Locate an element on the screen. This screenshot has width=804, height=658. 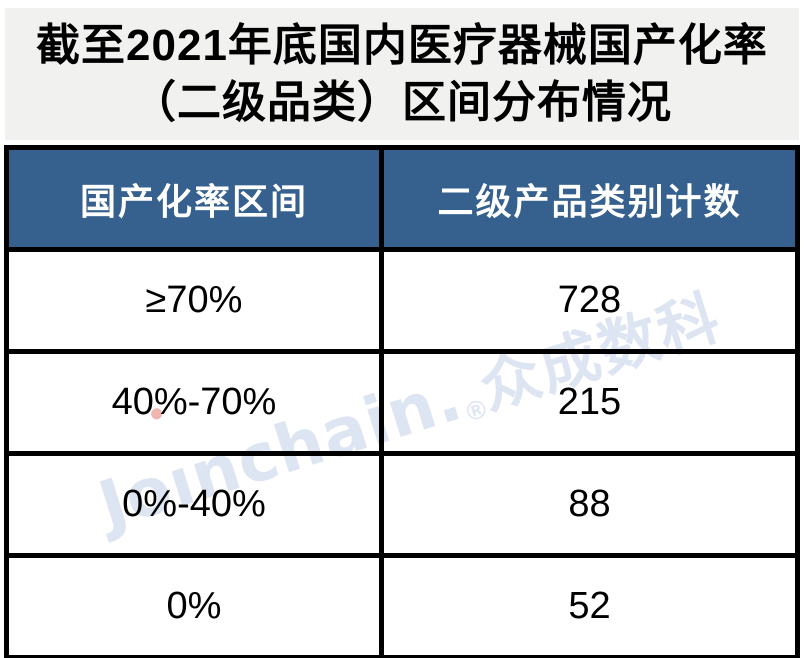
count-cell: 88 is located at coordinates (589, 504).